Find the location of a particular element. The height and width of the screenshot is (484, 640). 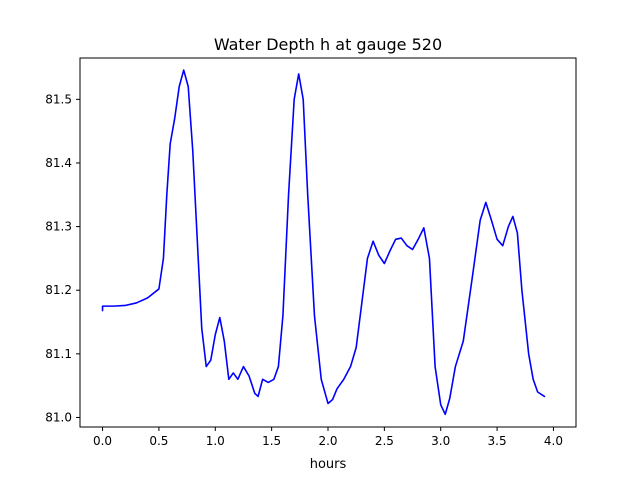

y-tick-label: 81.5 is located at coordinates (58, 99).